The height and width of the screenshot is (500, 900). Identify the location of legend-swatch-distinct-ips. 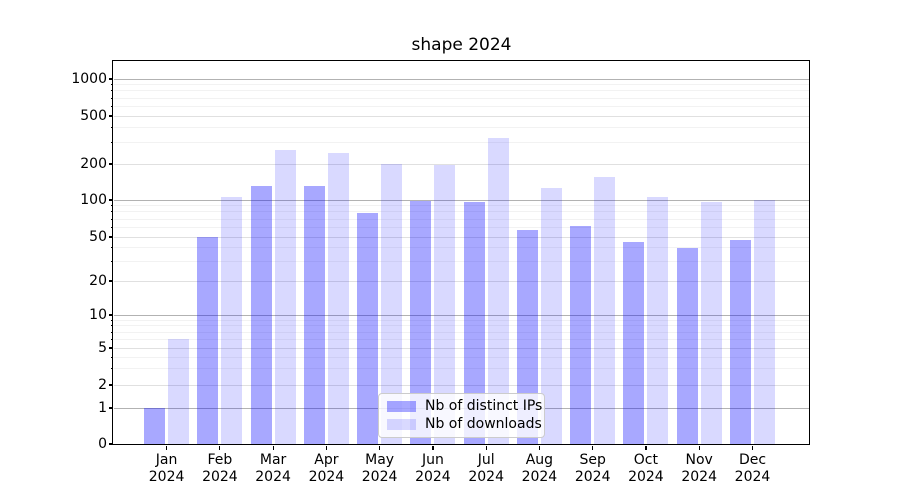
(401, 406).